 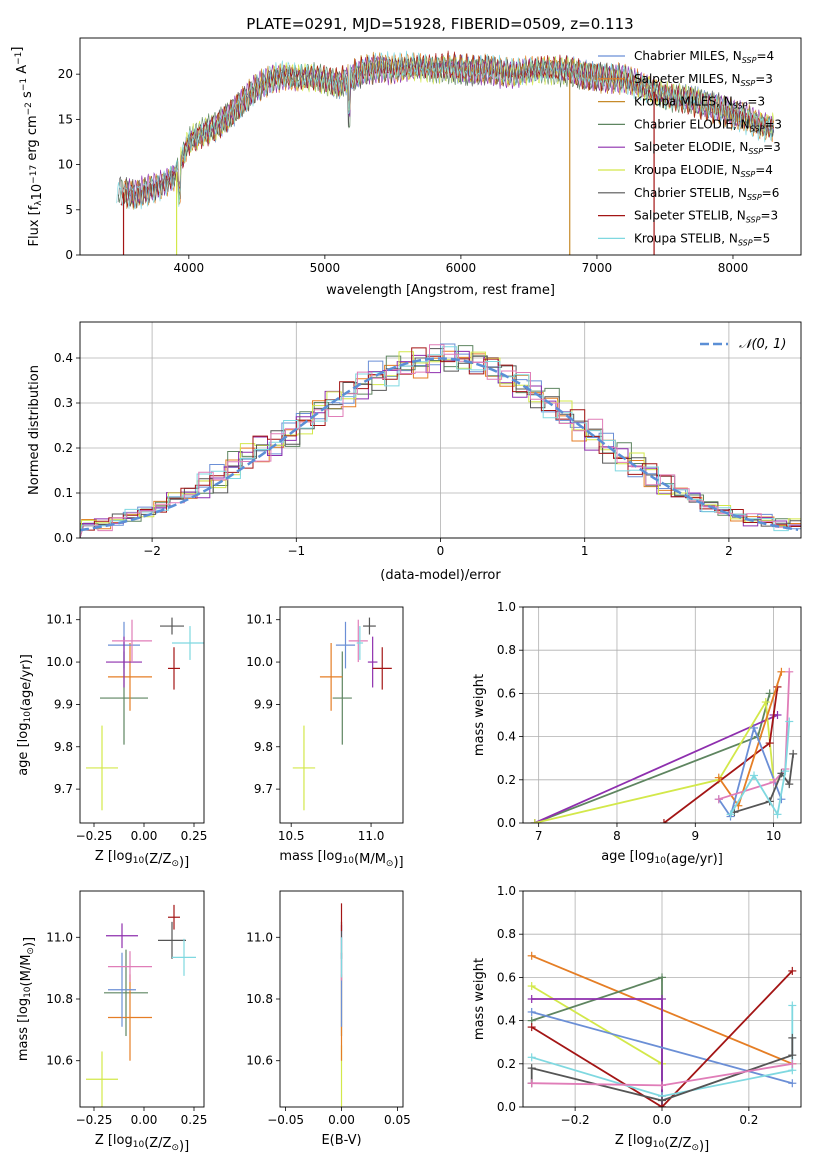 I want to click on weight-vs-Z-xlabel-sun: ⊙, so click(x=695, y=1148).